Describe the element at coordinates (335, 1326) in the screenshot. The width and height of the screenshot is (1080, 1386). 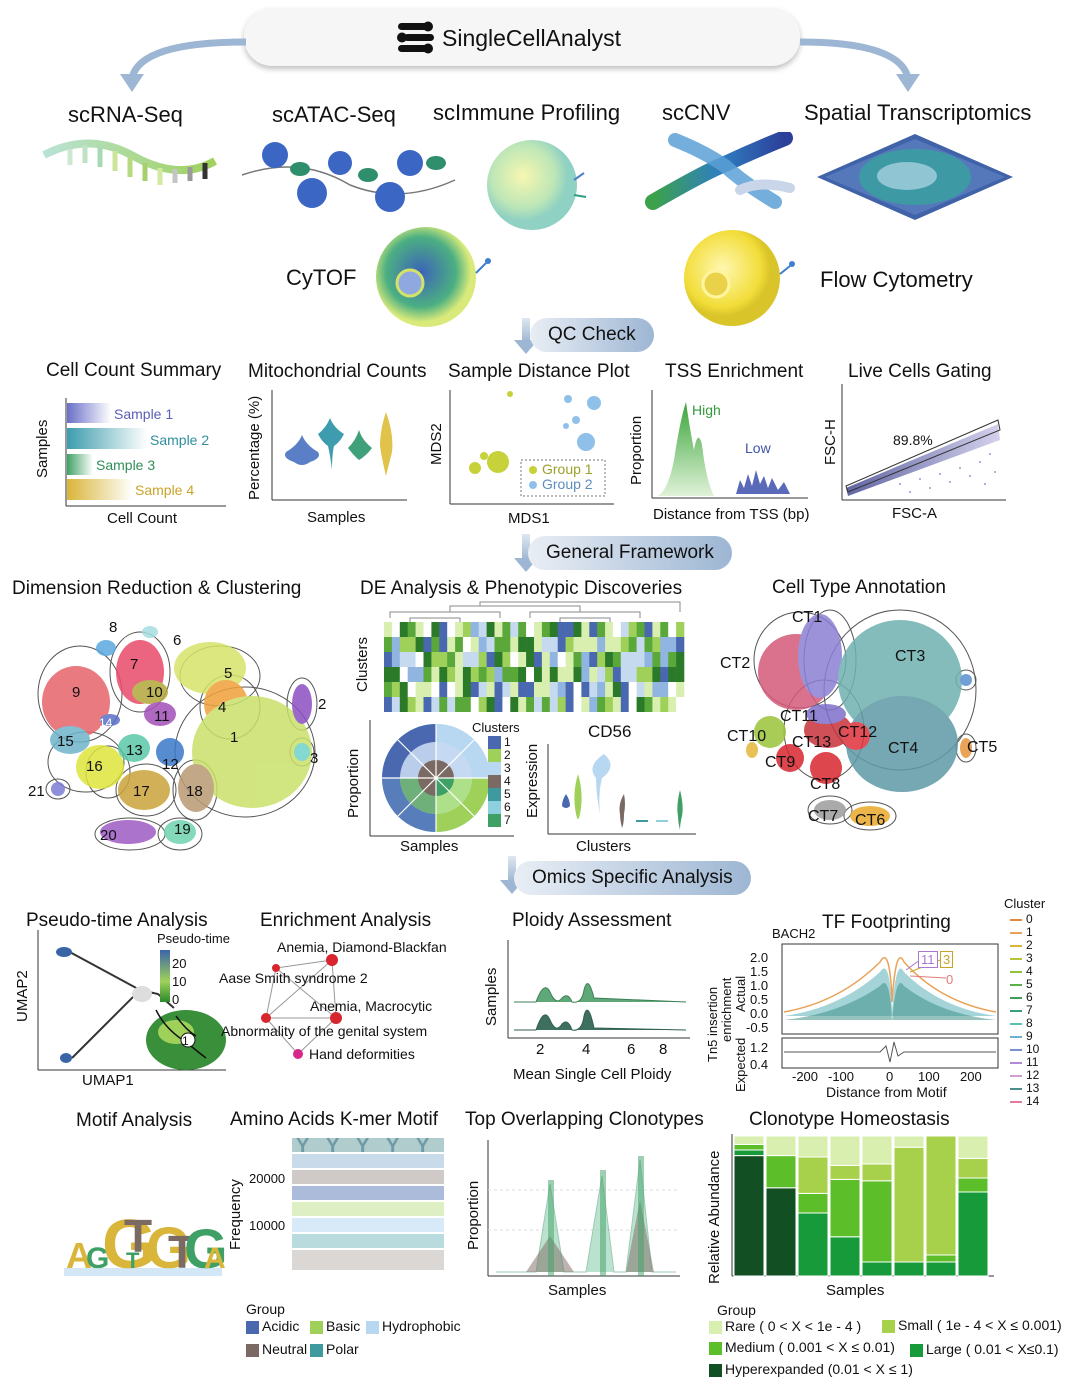
I see `kmer-legend-basic: Basic` at that location.